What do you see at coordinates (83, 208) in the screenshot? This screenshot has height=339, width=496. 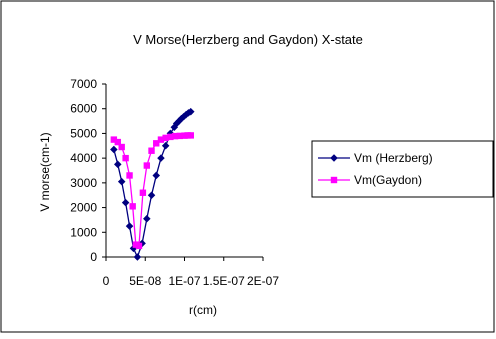 I see `y-tick-label: 2000` at bounding box center [83, 208].